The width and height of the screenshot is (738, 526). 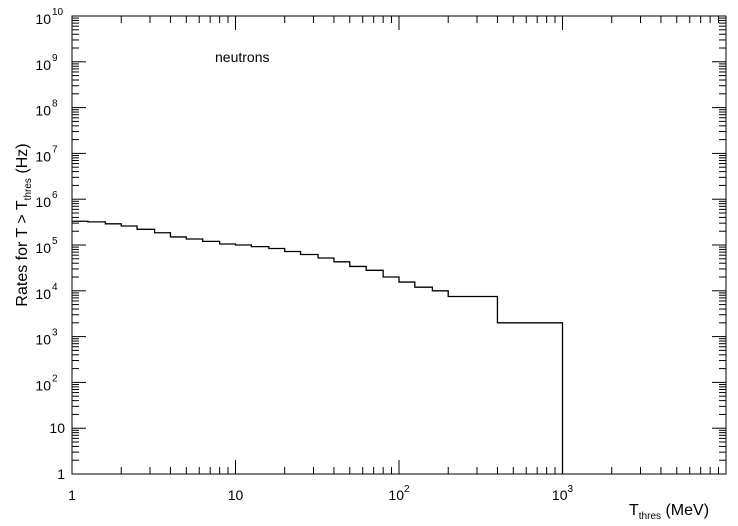 What do you see at coordinates (55, 241) in the screenshot?
I see `y-tick-label-exp: 5` at bounding box center [55, 241].